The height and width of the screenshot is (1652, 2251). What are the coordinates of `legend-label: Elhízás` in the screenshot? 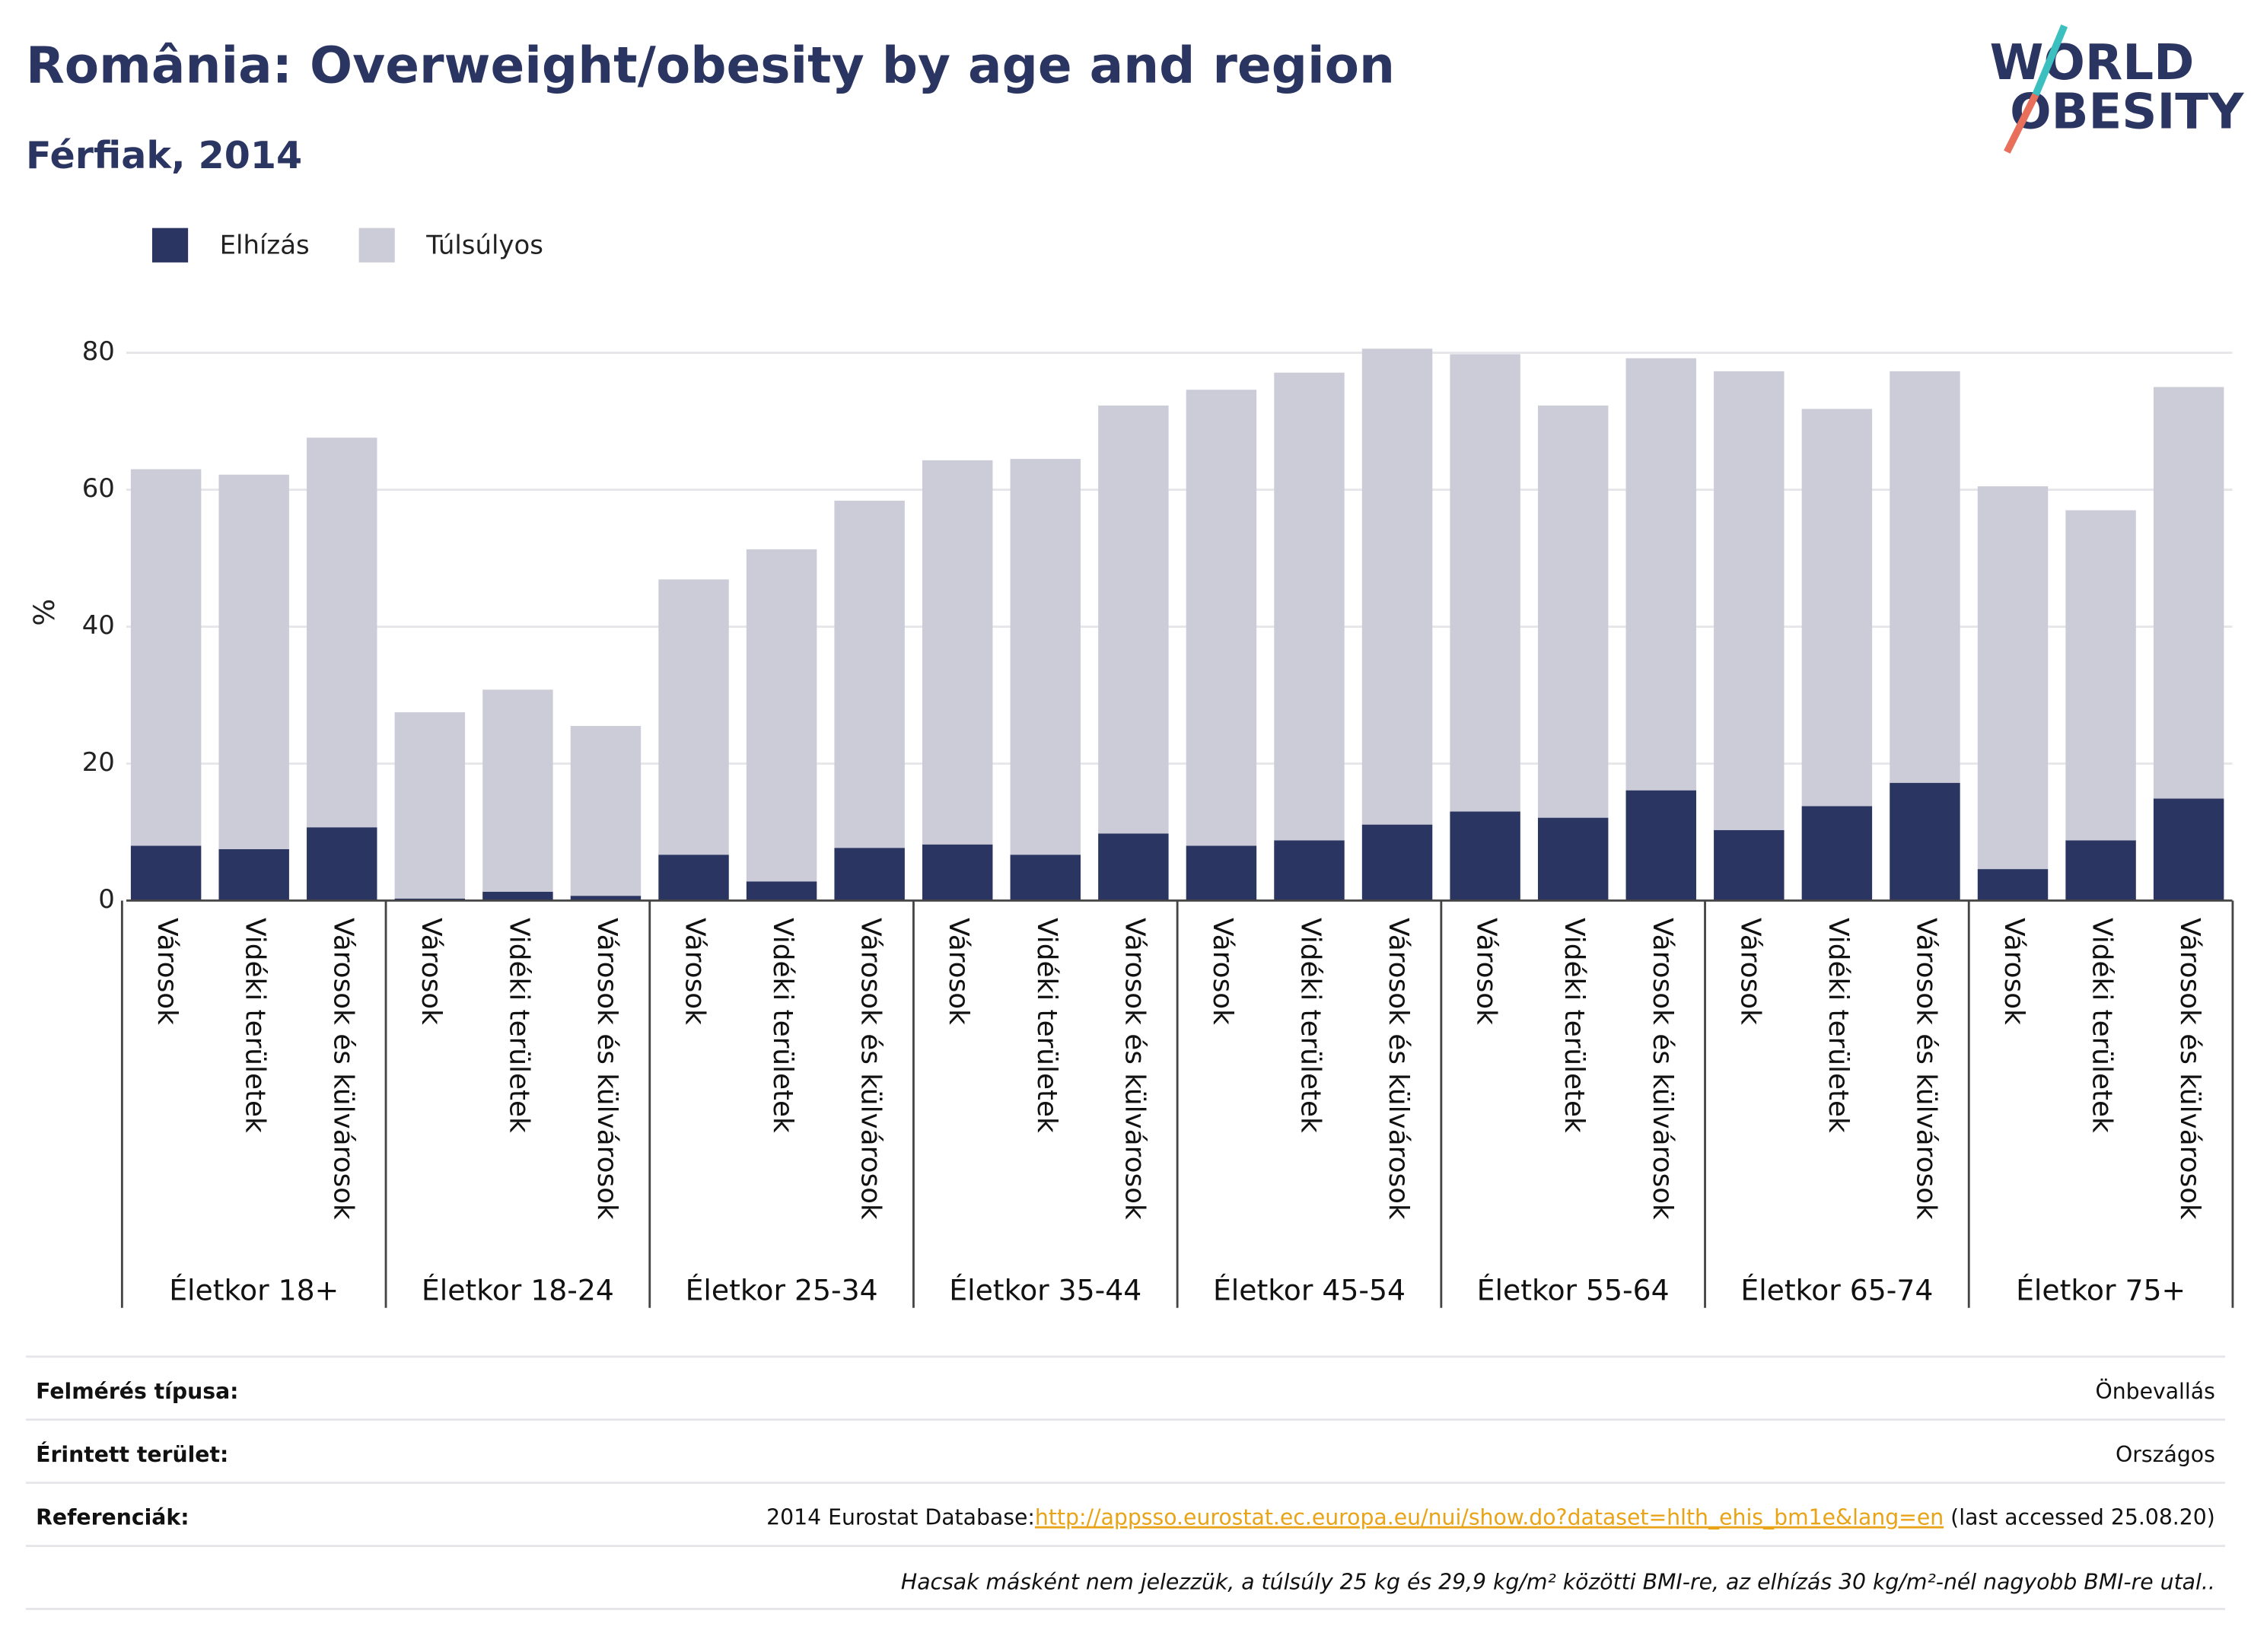 It's located at (265, 246).